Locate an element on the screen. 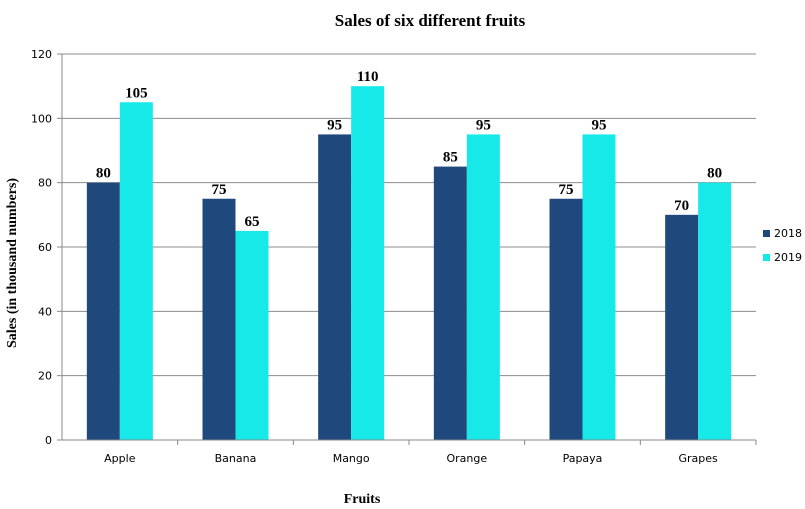  y-tick-label: 80 is located at coordinates (45, 183).